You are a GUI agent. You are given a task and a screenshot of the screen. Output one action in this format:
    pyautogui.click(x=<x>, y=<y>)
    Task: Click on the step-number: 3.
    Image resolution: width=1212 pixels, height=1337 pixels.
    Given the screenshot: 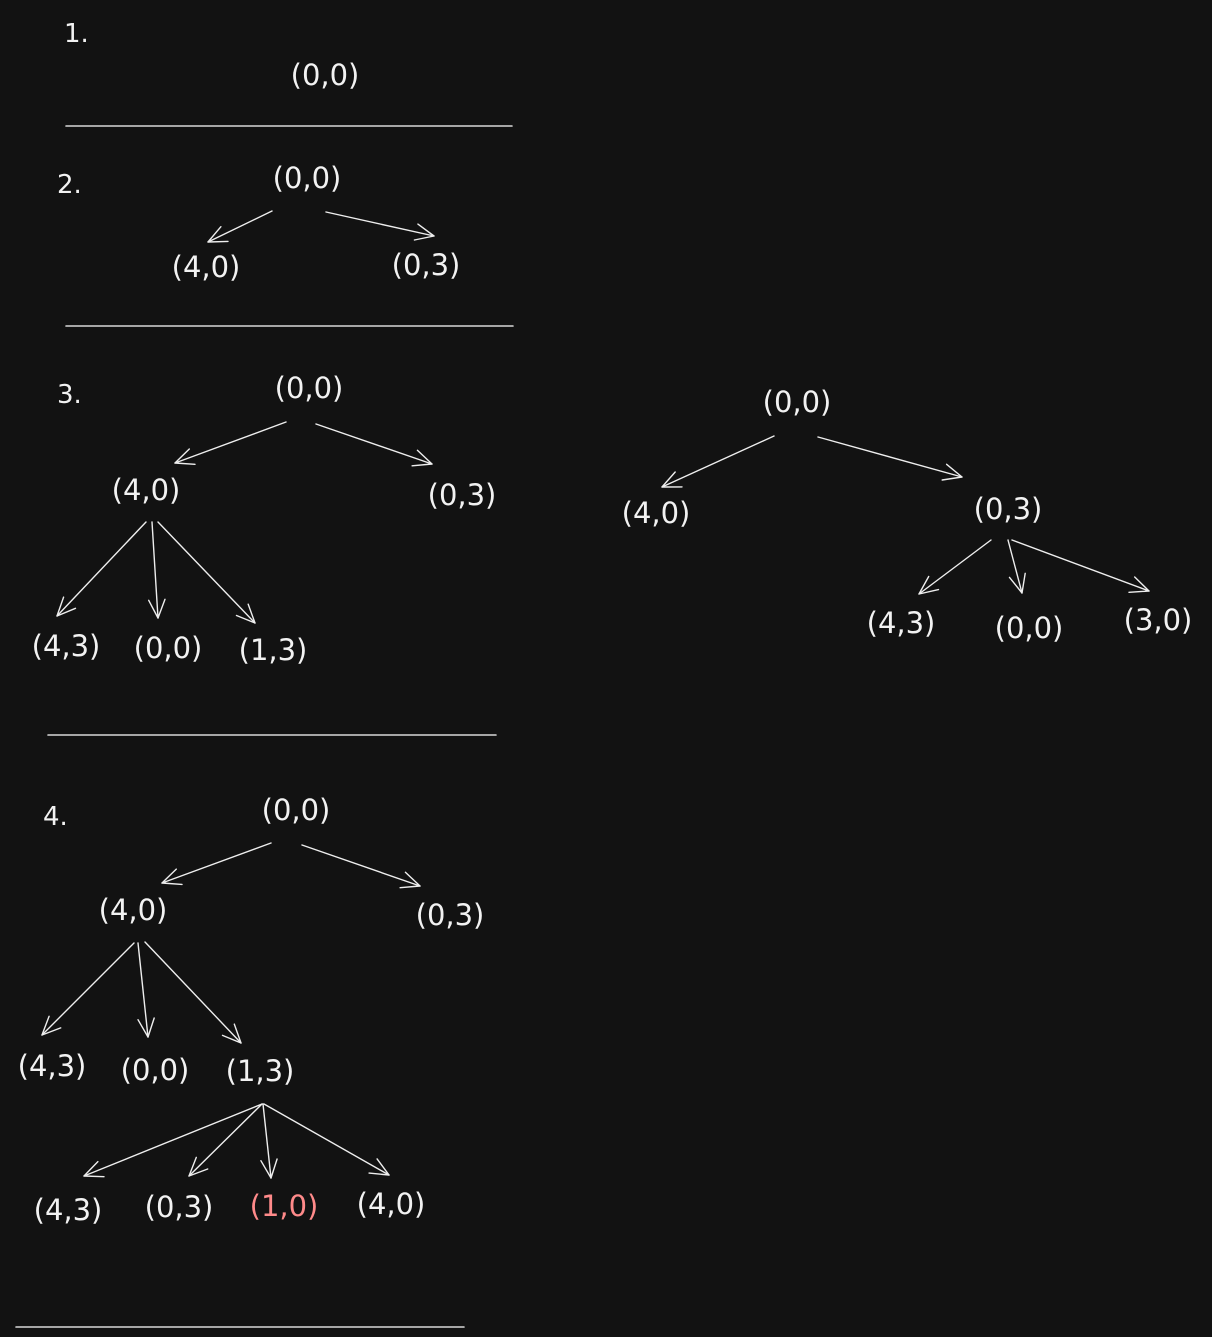 What is the action you would take?
    pyautogui.click(x=69, y=395)
    